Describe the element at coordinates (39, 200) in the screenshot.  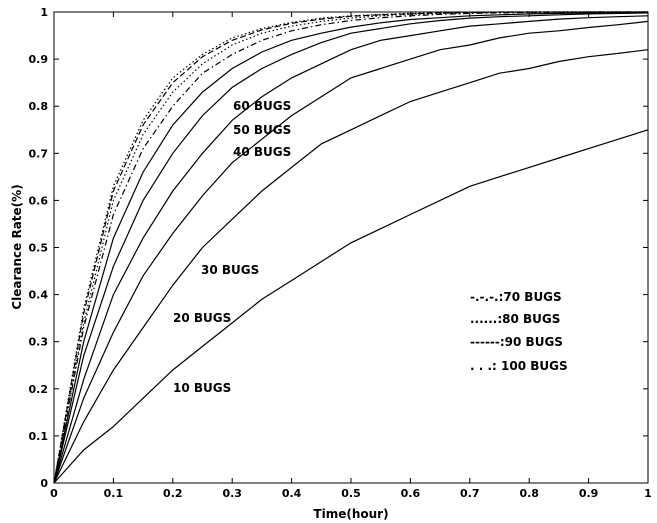
I see `y-tick-label: 0.6` at that location.